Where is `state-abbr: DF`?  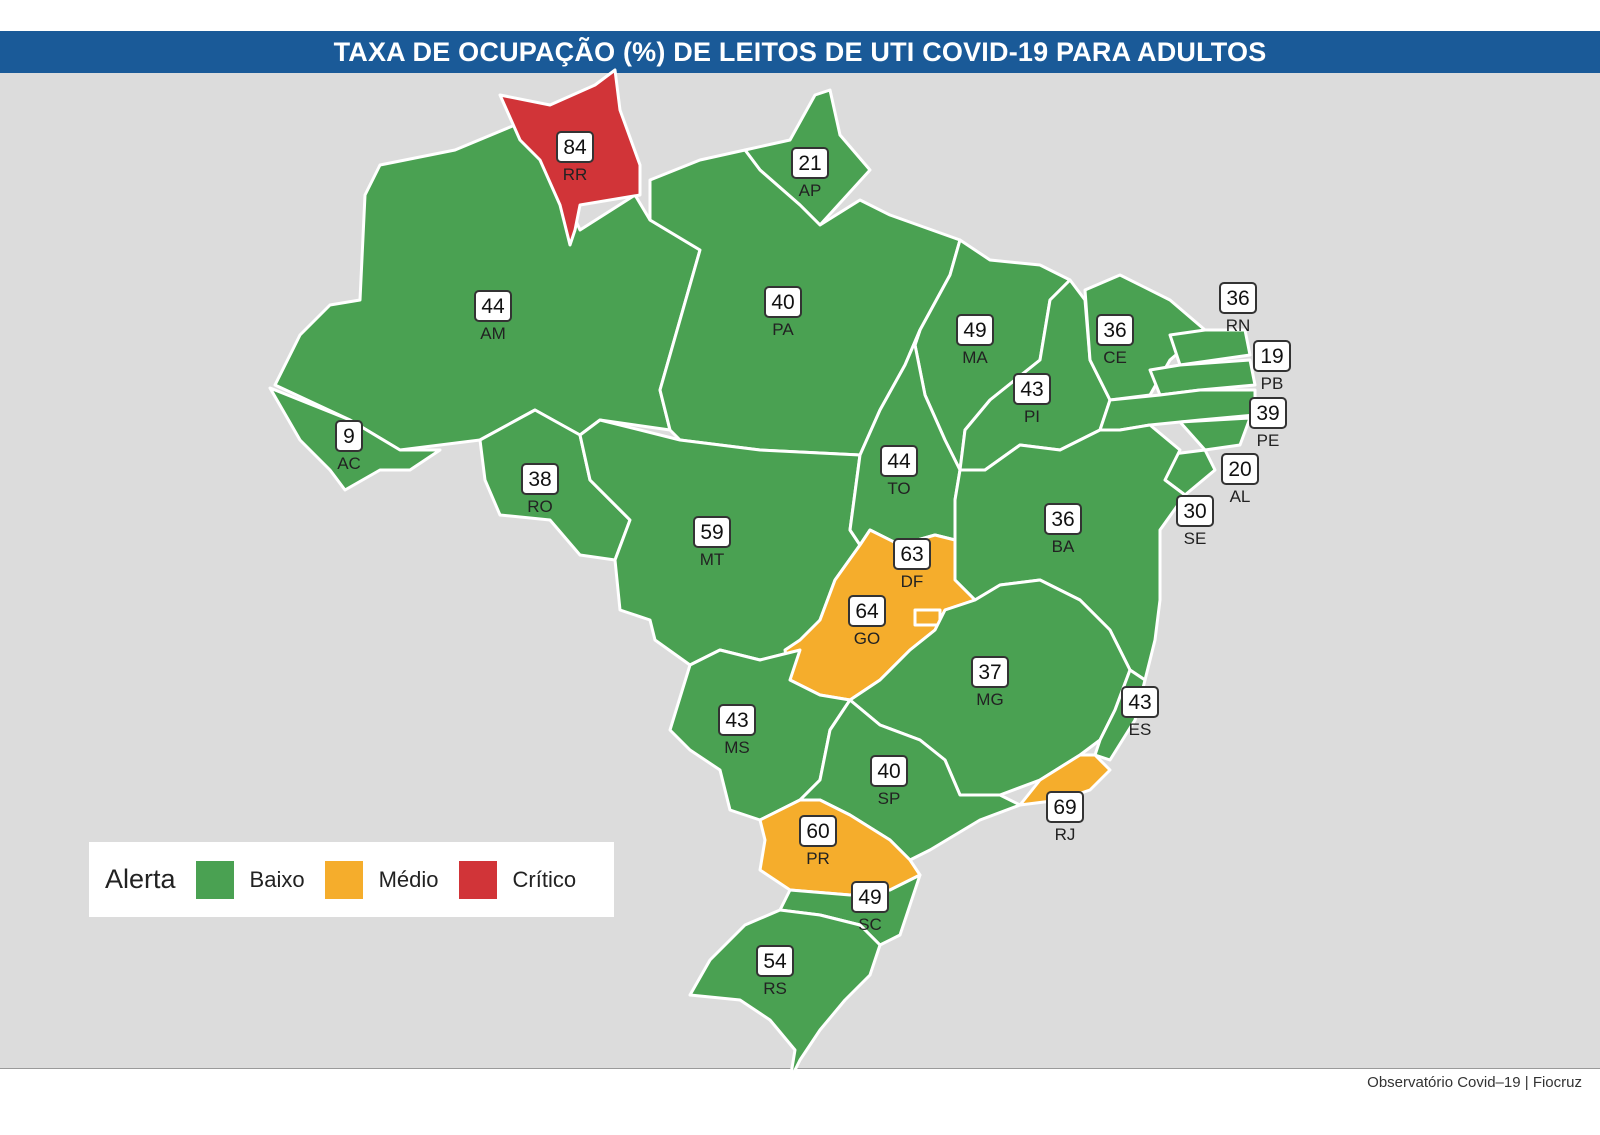
state-abbr: DF is located at coordinates (912, 581).